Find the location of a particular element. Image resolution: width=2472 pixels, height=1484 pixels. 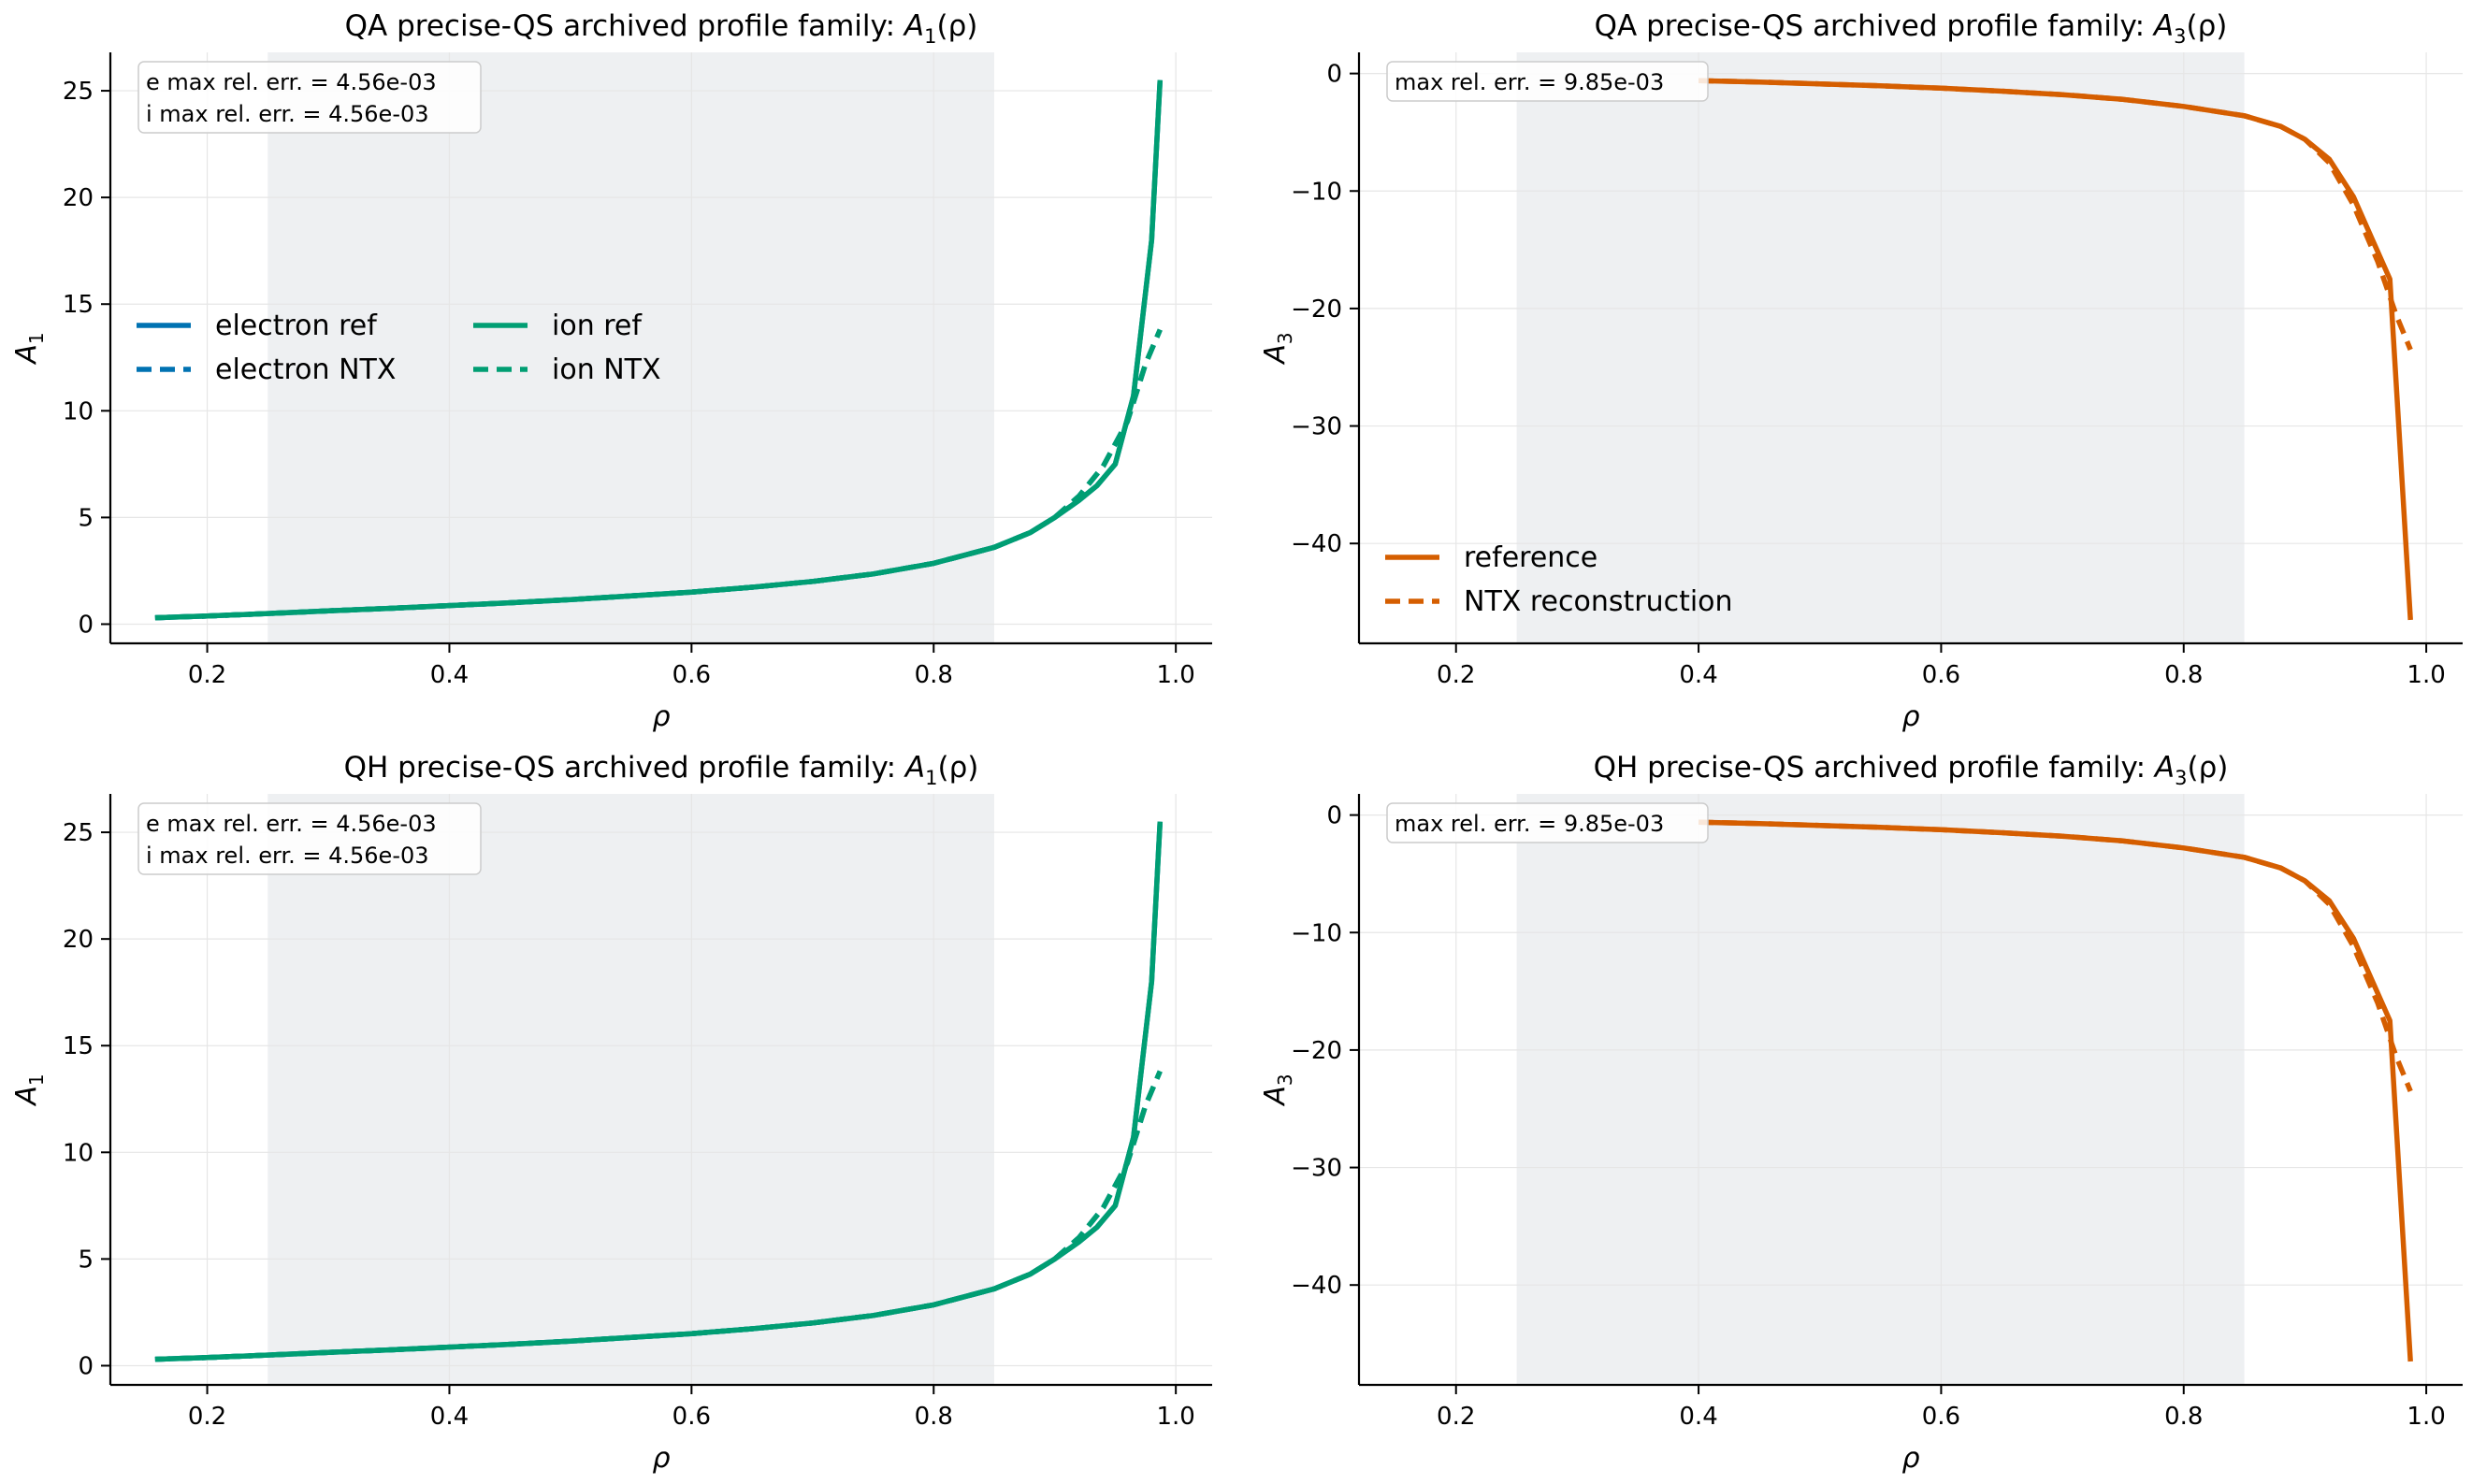

series-line-reference is located at coordinates (2056, 349).